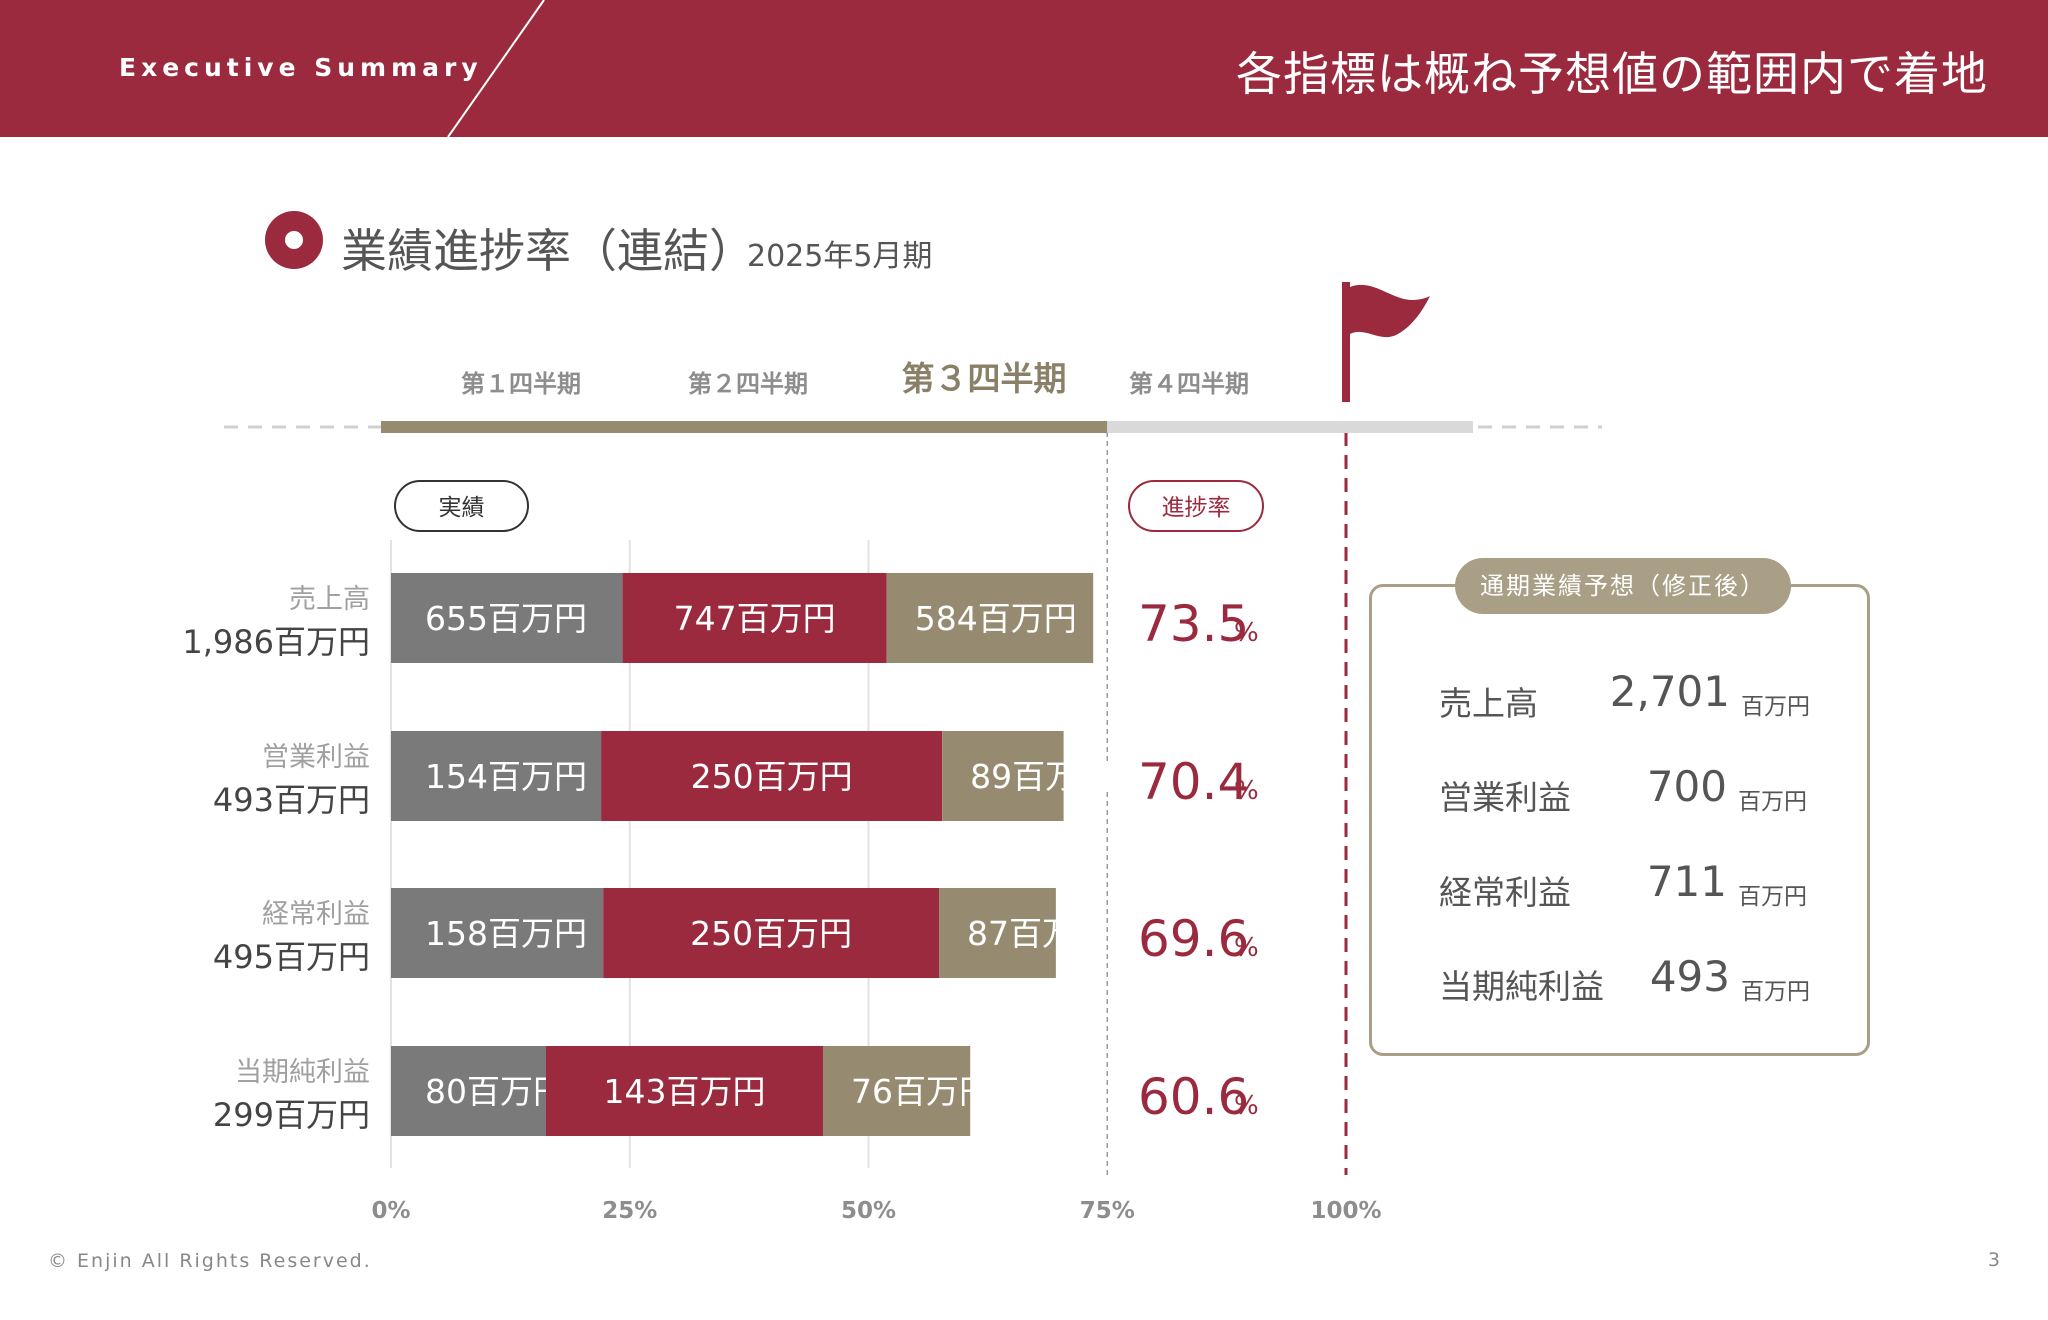  I want to click on progress-tag-pill, so click(1196, 506).